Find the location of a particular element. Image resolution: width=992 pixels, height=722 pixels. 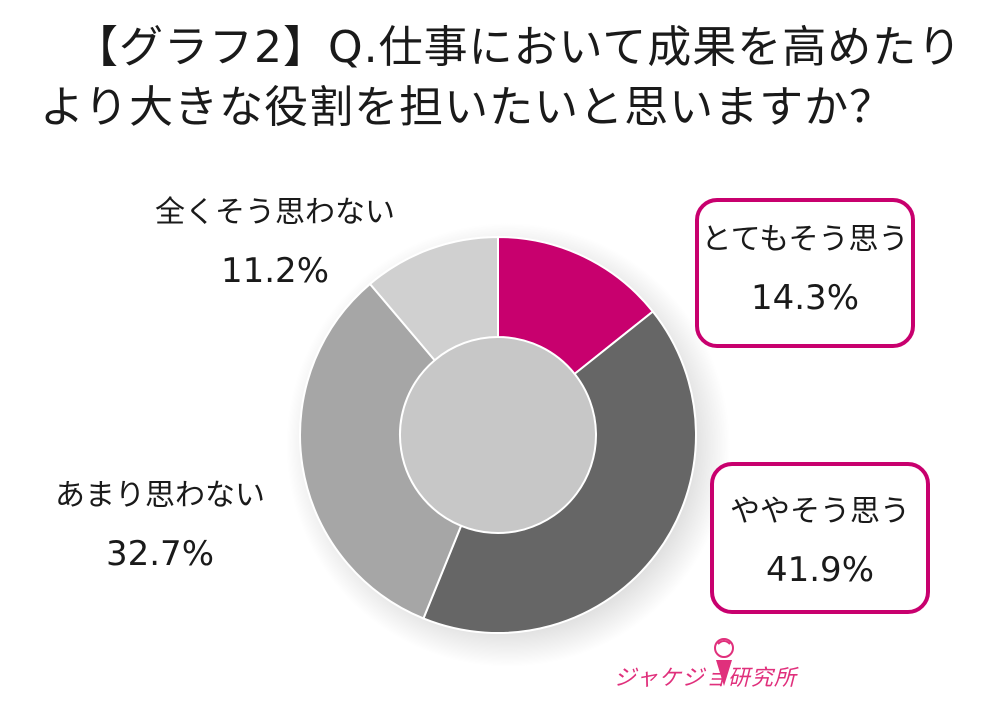

logo-figure-icon is located at coordinates (724, 662).